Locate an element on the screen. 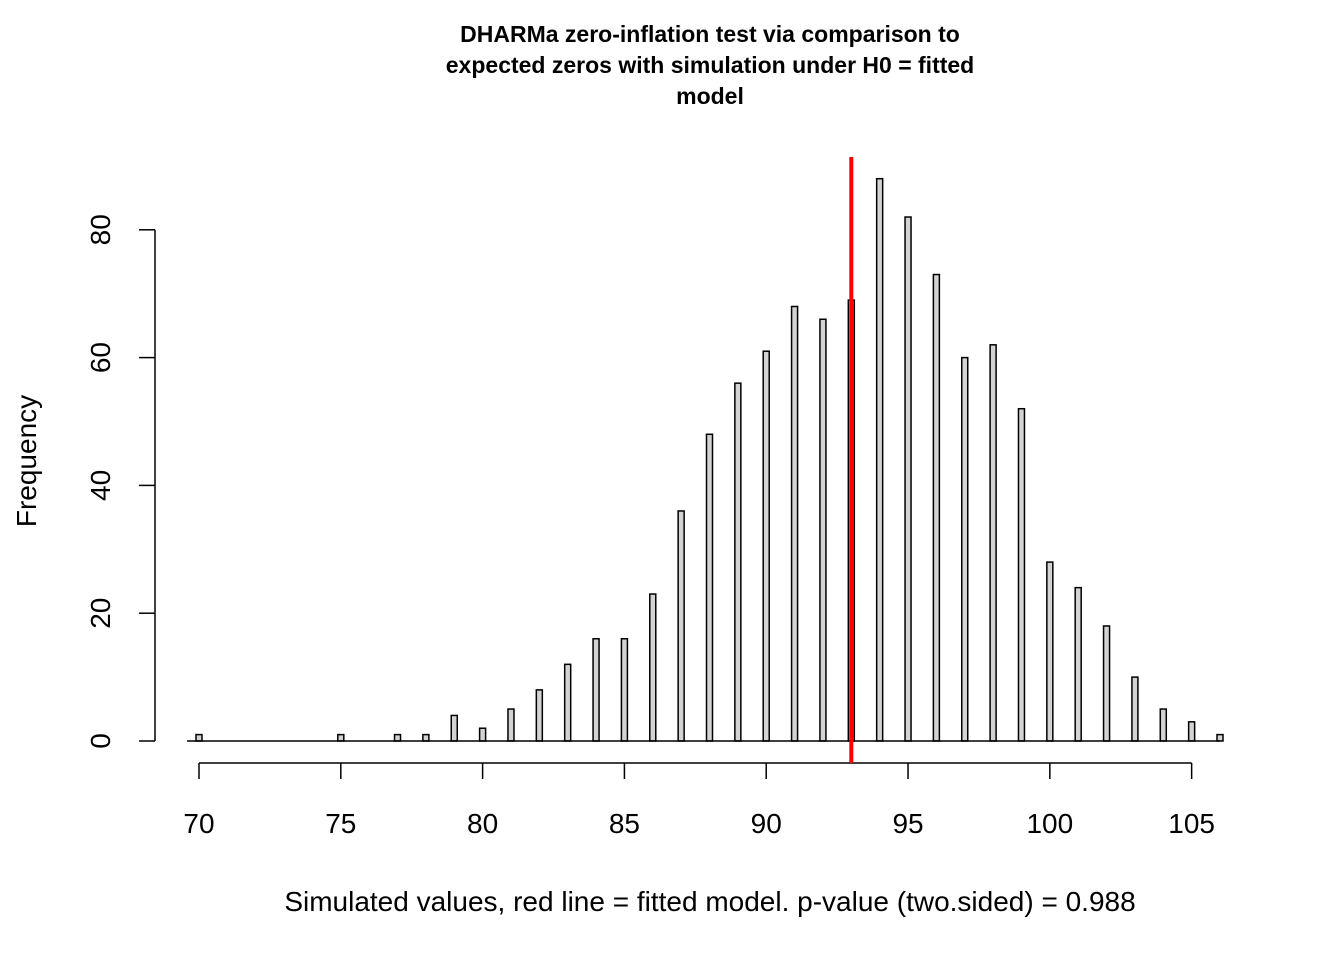  y-tick-label: 0 is located at coordinates (100, 741).